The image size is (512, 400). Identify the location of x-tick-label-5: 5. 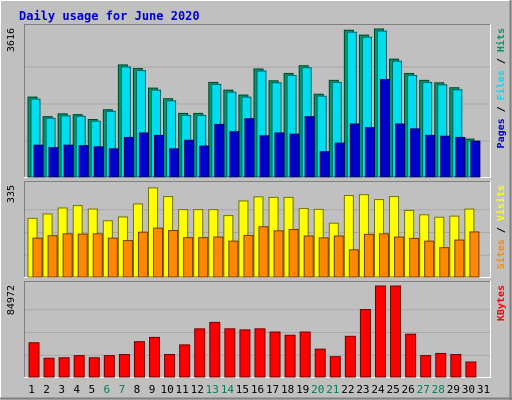
(91, 389).